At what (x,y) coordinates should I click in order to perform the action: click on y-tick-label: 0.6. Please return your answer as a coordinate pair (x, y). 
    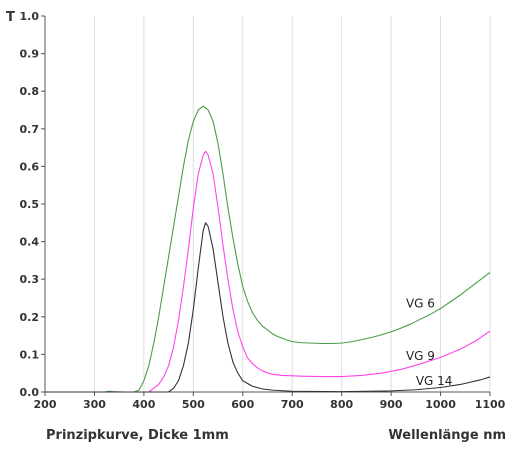
    Looking at the image, I should click on (30, 166).